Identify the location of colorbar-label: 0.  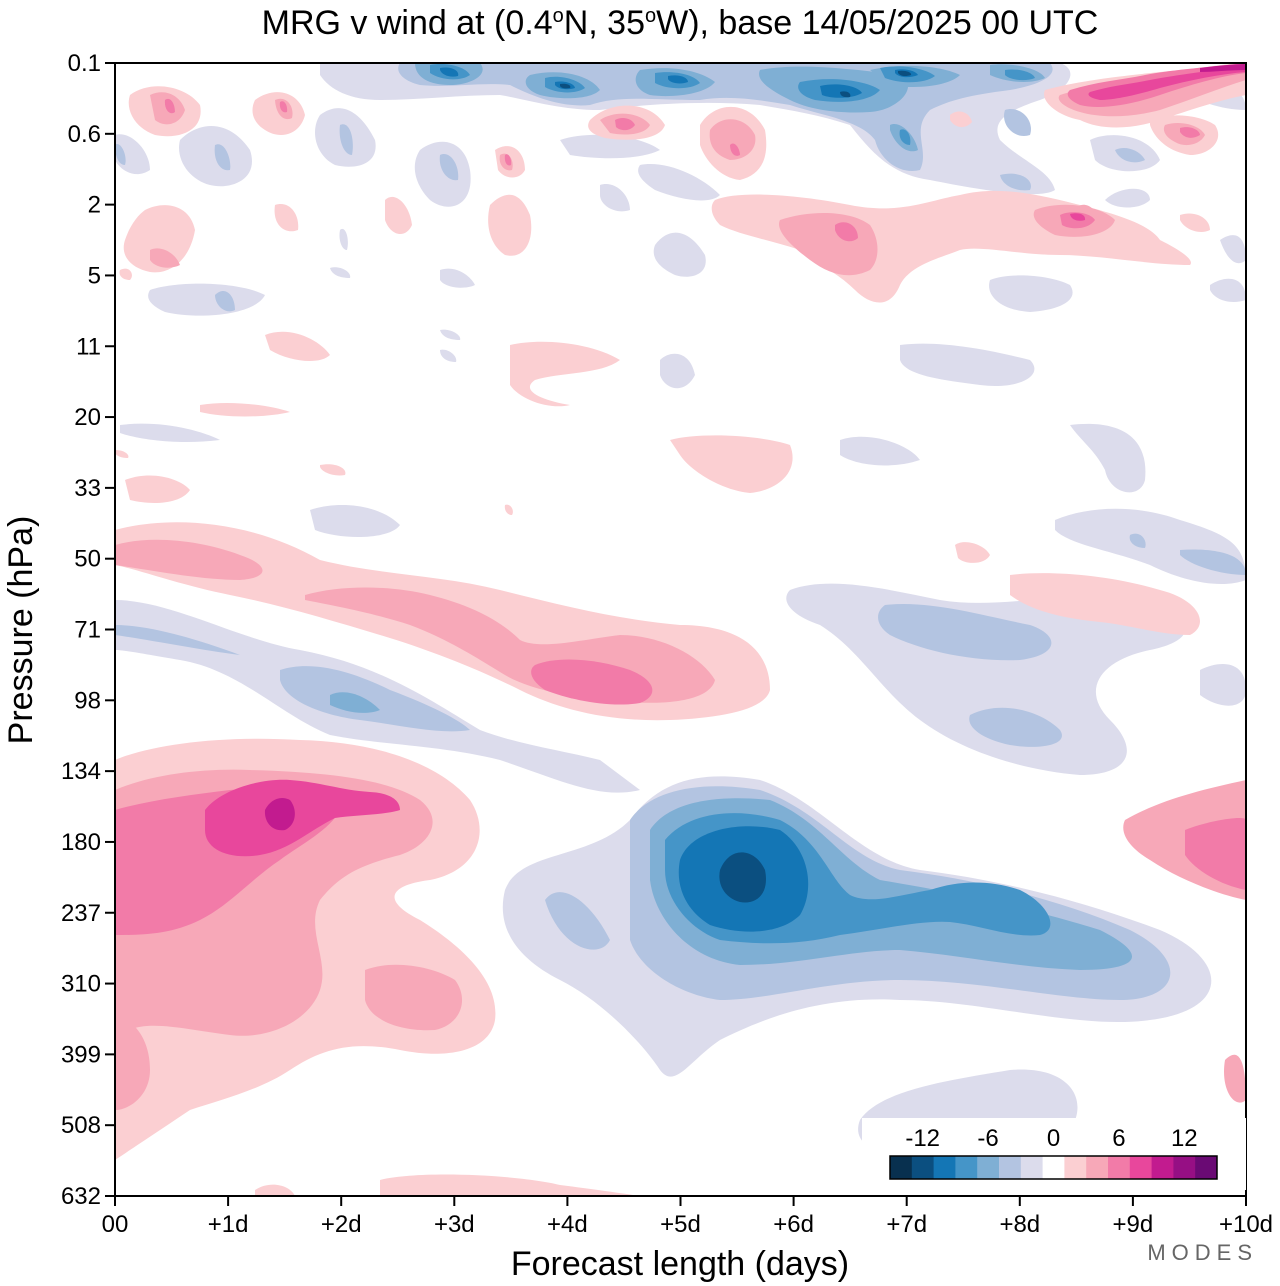
(1053, 1138).